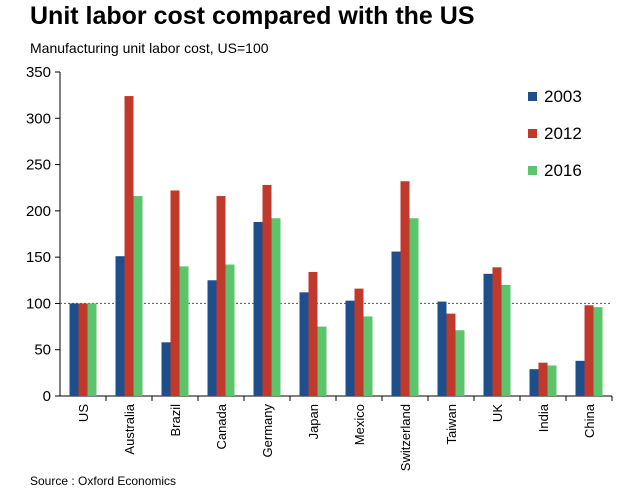  Describe the element at coordinates (497, 413) in the screenshot. I see `x-tick-label: UK` at that location.